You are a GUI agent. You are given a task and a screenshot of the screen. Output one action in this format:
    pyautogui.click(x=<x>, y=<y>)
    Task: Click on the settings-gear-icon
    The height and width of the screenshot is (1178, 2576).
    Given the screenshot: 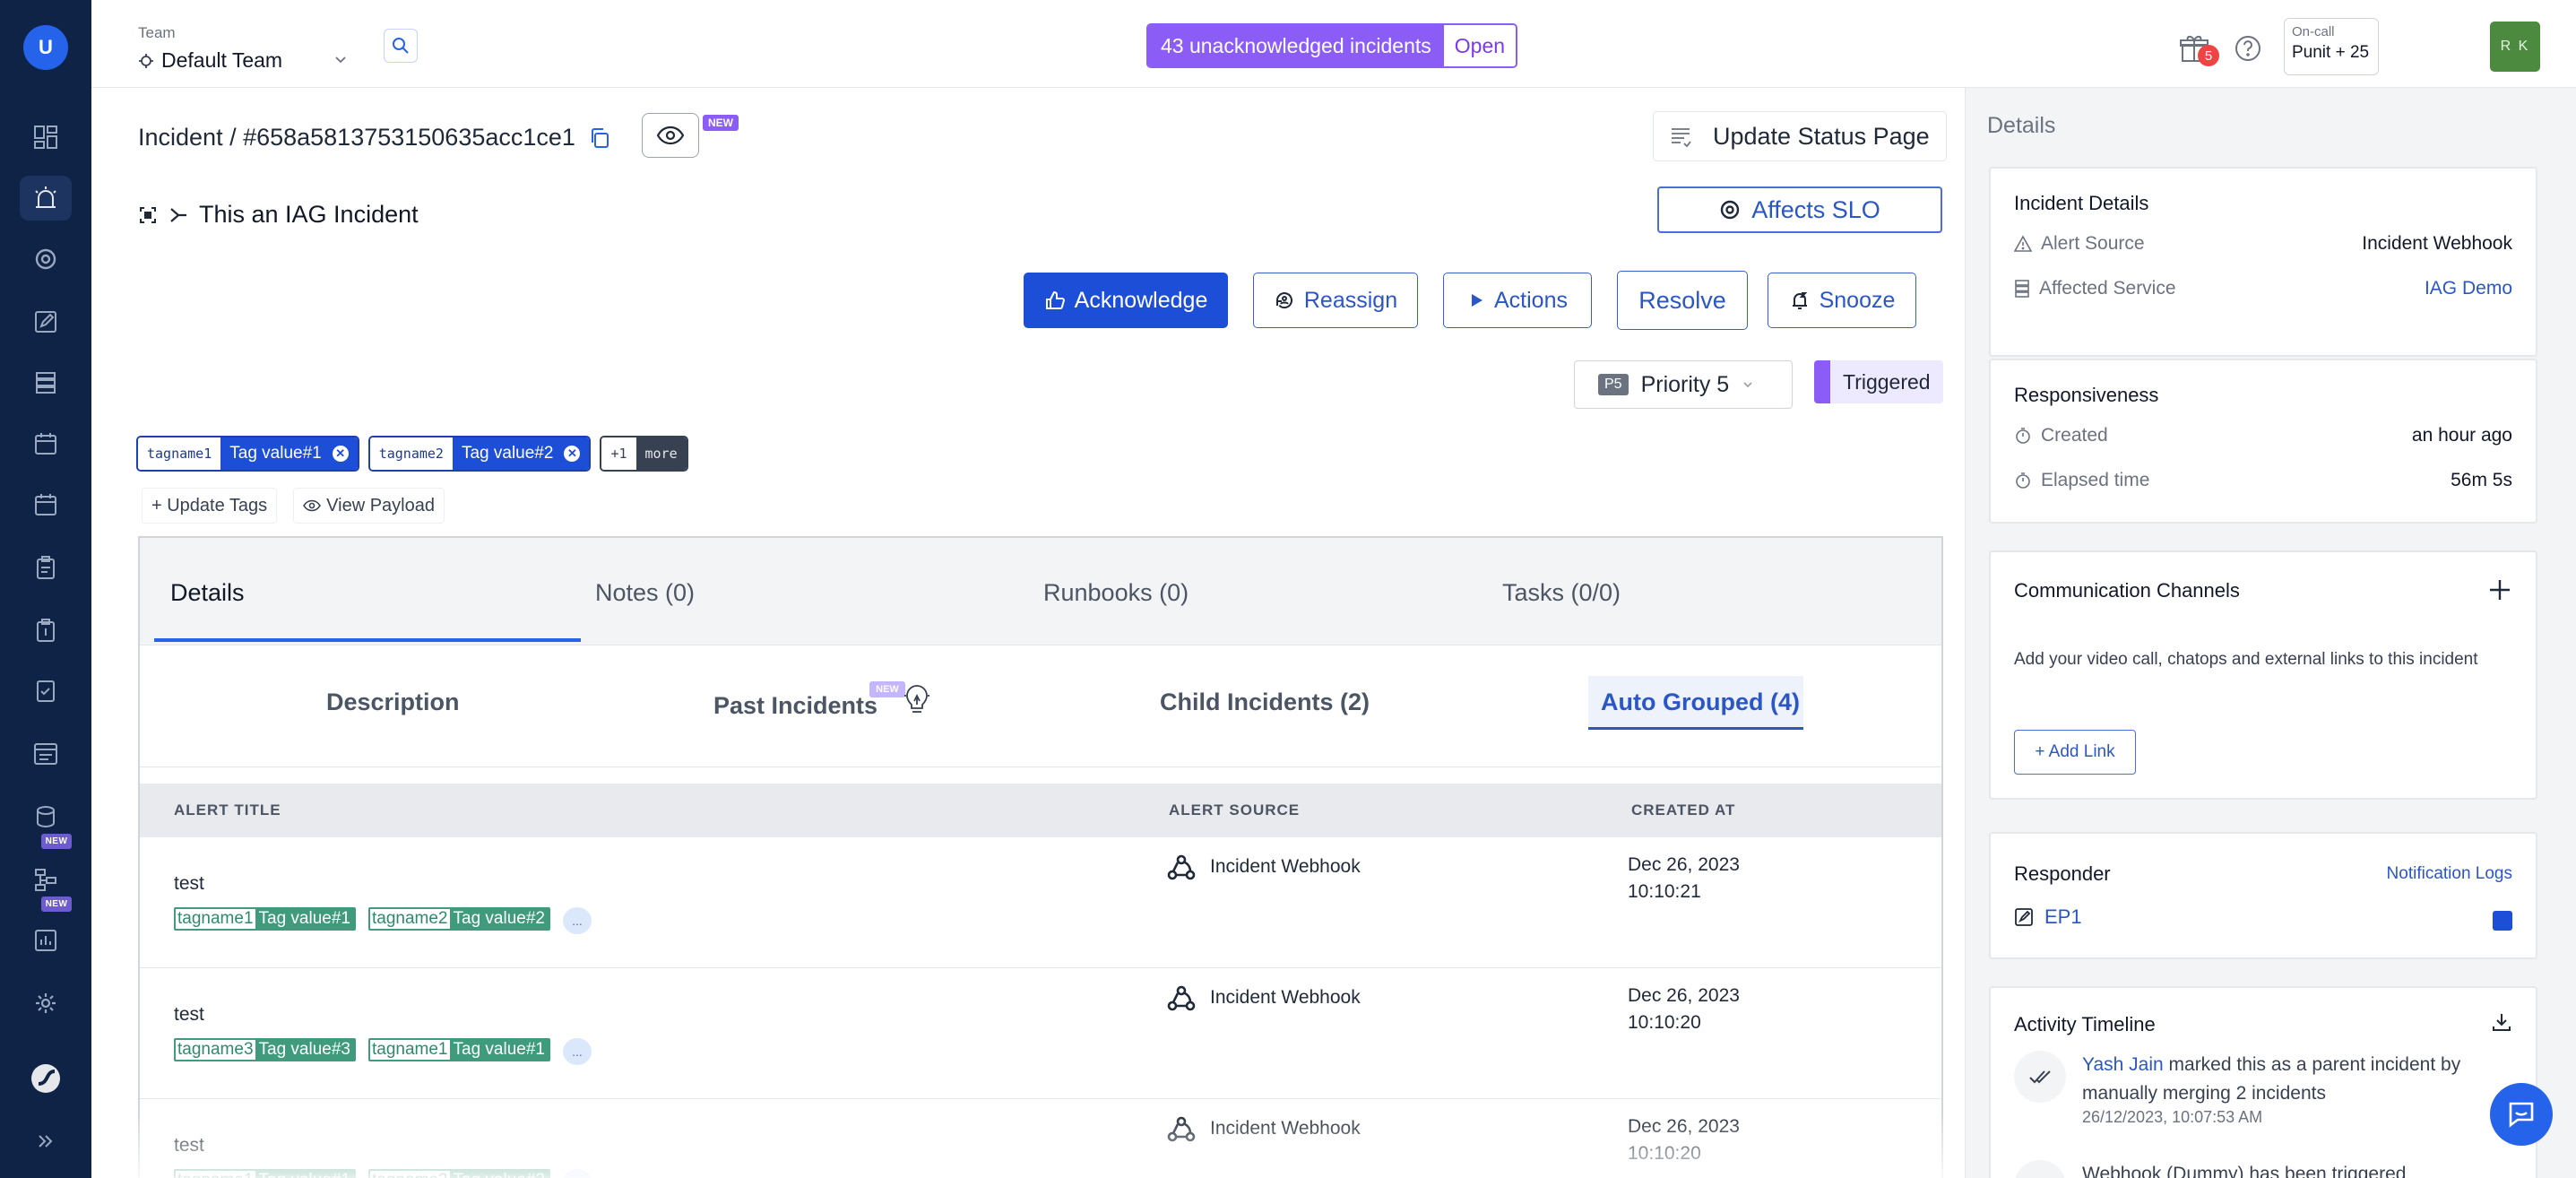 What is the action you would take?
    pyautogui.click(x=46, y=1003)
    